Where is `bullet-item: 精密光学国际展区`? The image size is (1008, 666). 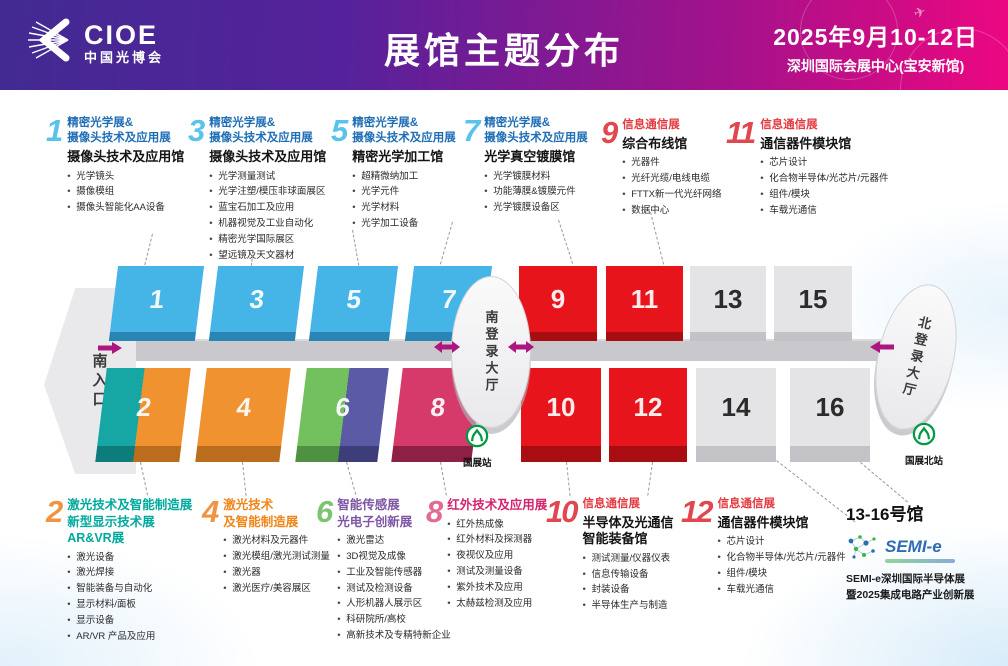
bullet-item: 精密光学国际展区 is located at coordinates (267, 240).